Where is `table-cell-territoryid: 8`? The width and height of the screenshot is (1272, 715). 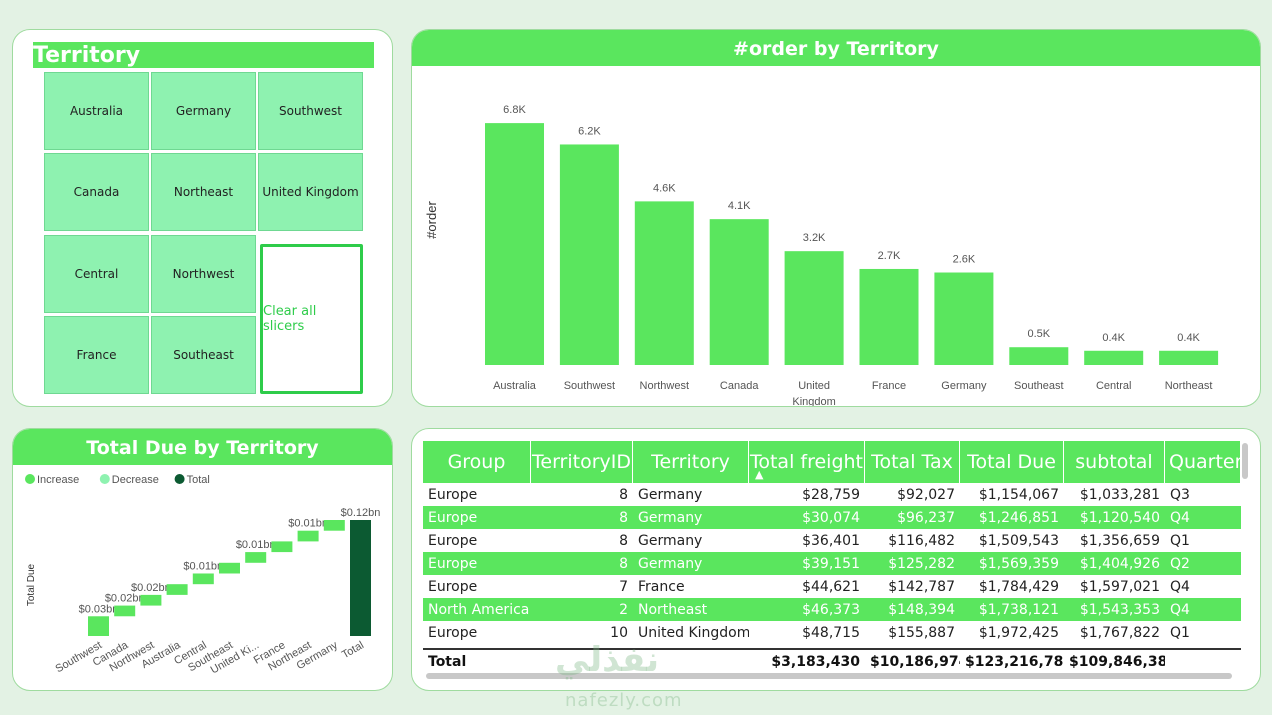 table-cell-territoryid: 8 is located at coordinates (623, 494).